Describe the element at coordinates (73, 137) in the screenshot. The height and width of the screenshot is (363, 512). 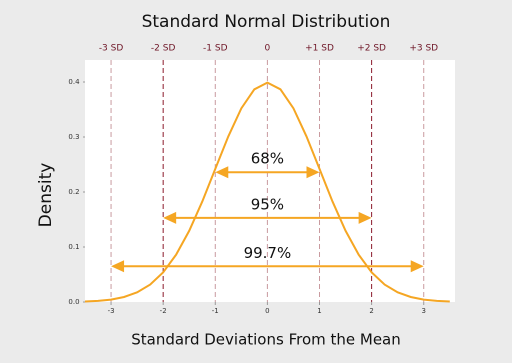
I see `y-tick-label: 0.3` at that location.